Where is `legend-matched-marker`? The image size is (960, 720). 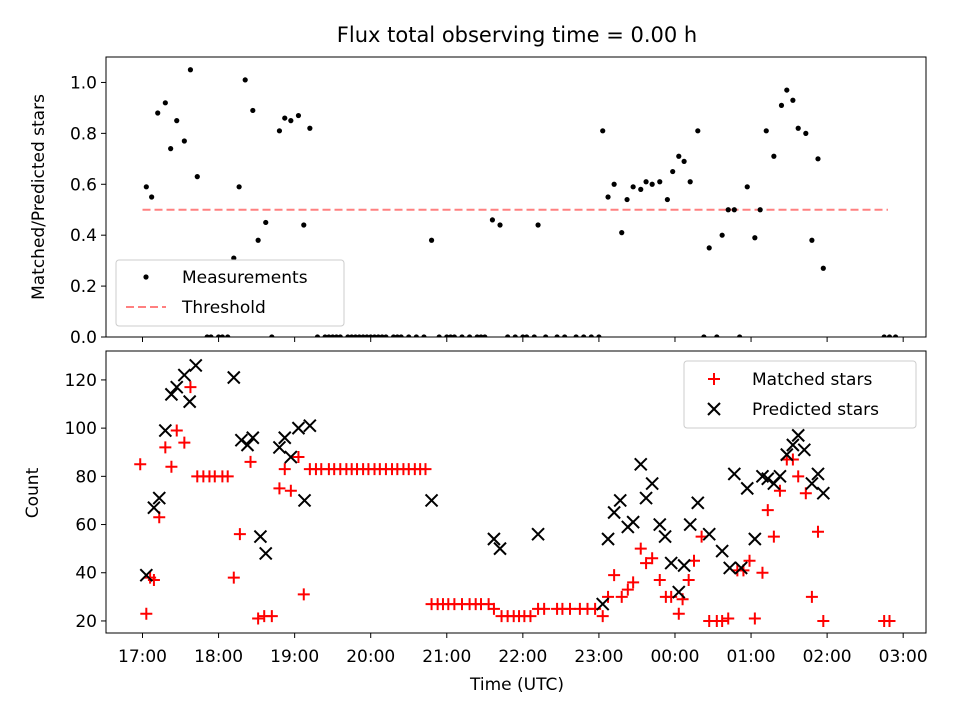 legend-matched-marker is located at coordinates (714, 379).